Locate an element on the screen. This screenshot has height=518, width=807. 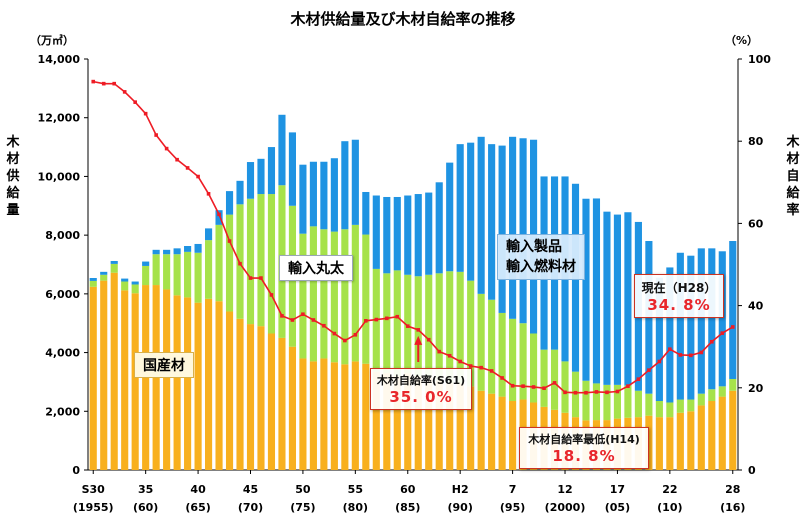
s61-rate-box: 木材自給率(S61) 35. 0% is located at coordinates (421, 389).